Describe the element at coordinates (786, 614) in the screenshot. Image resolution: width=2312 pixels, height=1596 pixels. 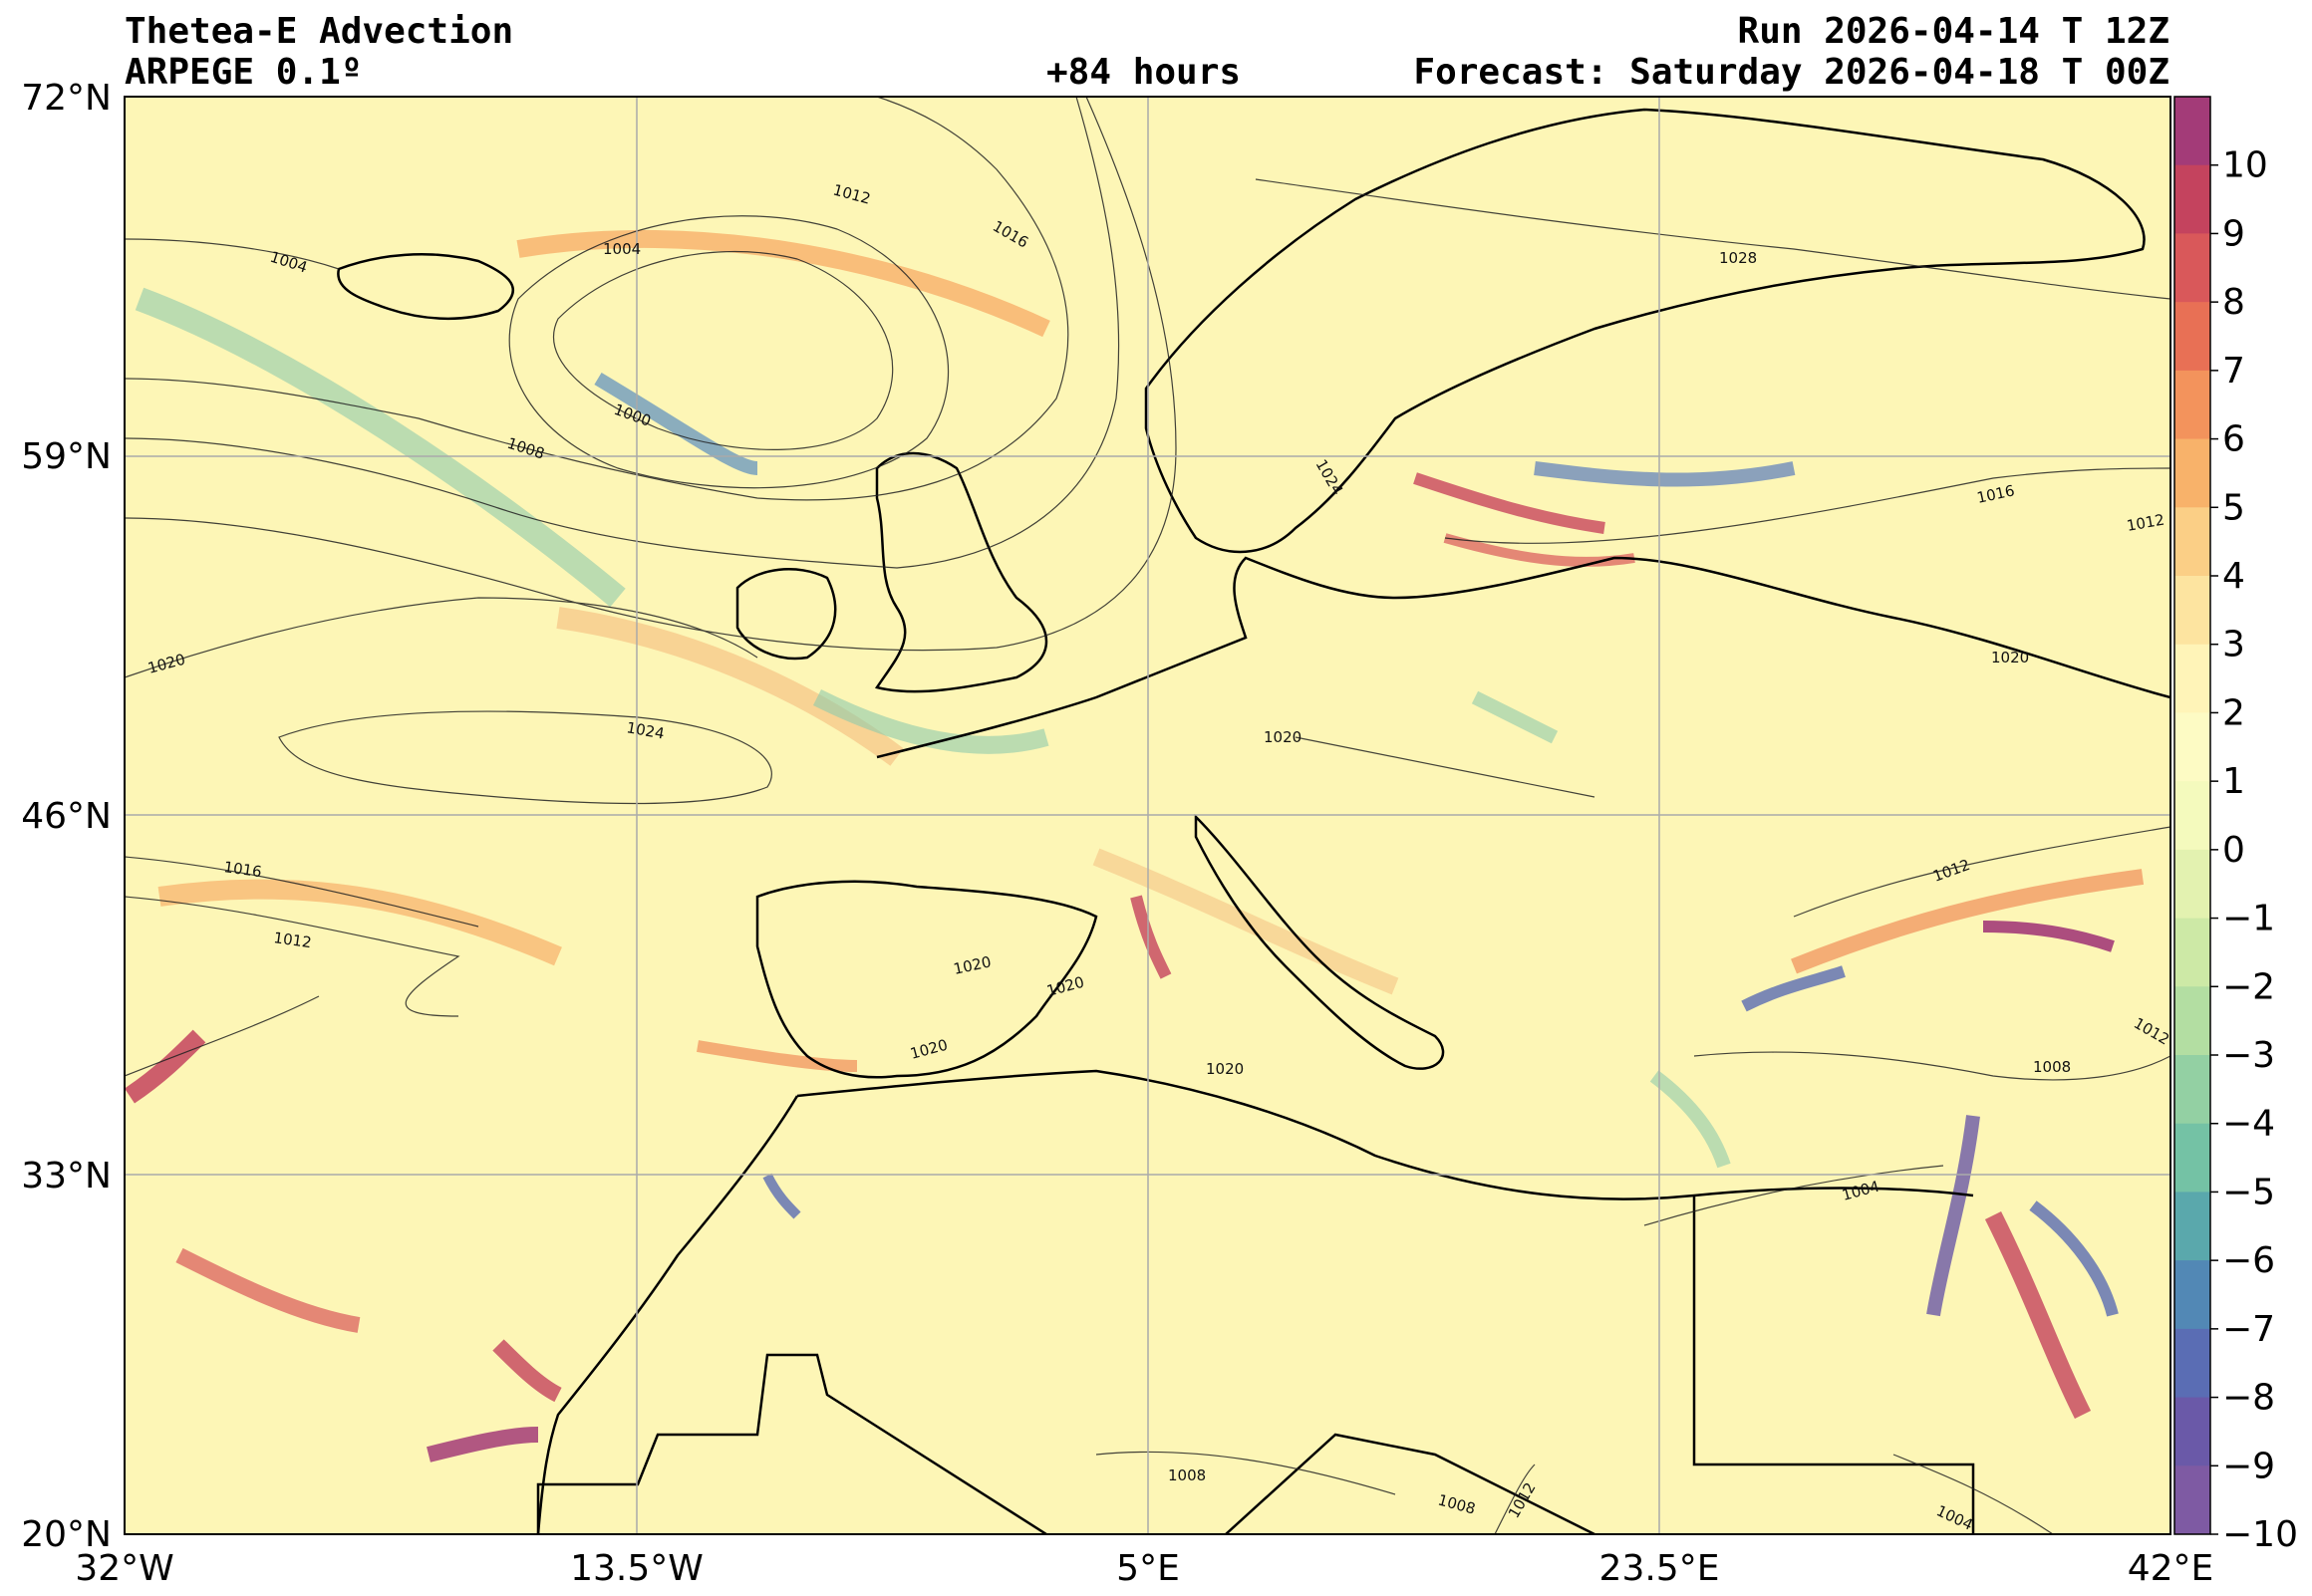
I see `coastline-ireland` at that location.